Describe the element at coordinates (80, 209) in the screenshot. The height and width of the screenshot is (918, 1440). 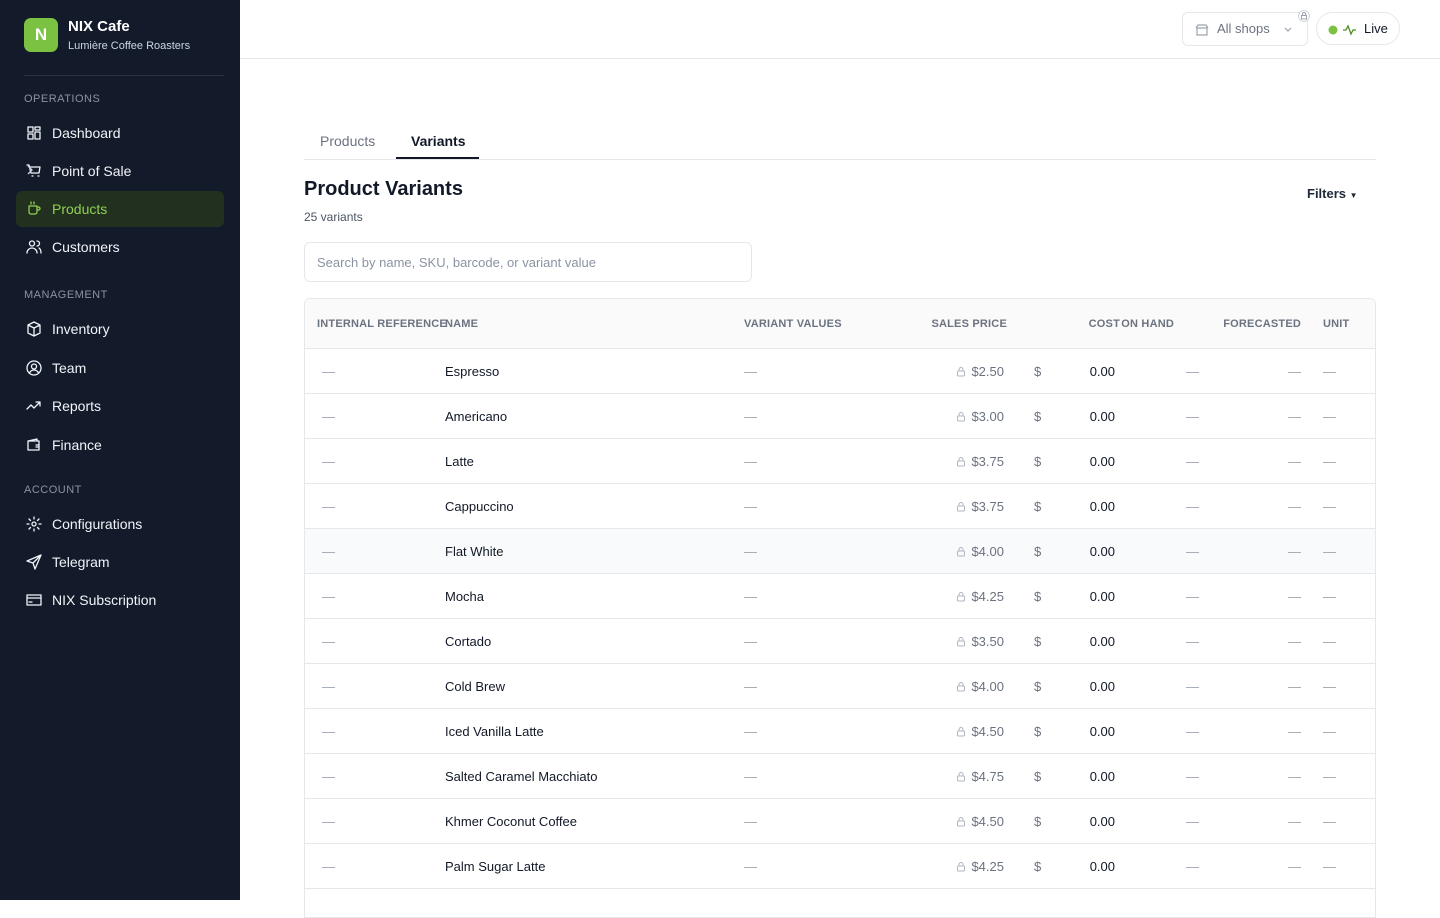
I see `nav-label: Products` at that location.